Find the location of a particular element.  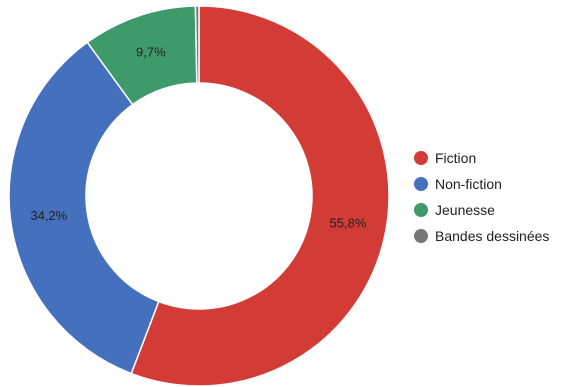

legend-item-fiction: Fiction is located at coordinates (445, 158).